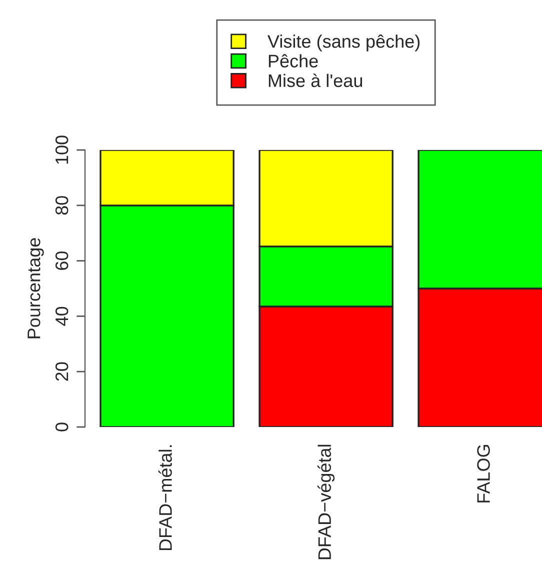 The width and height of the screenshot is (542, 576). What do you see at coordinates (293, 61) in the screenshot?
I see `legend-label: Pêche` at bounding box center [293, 61].